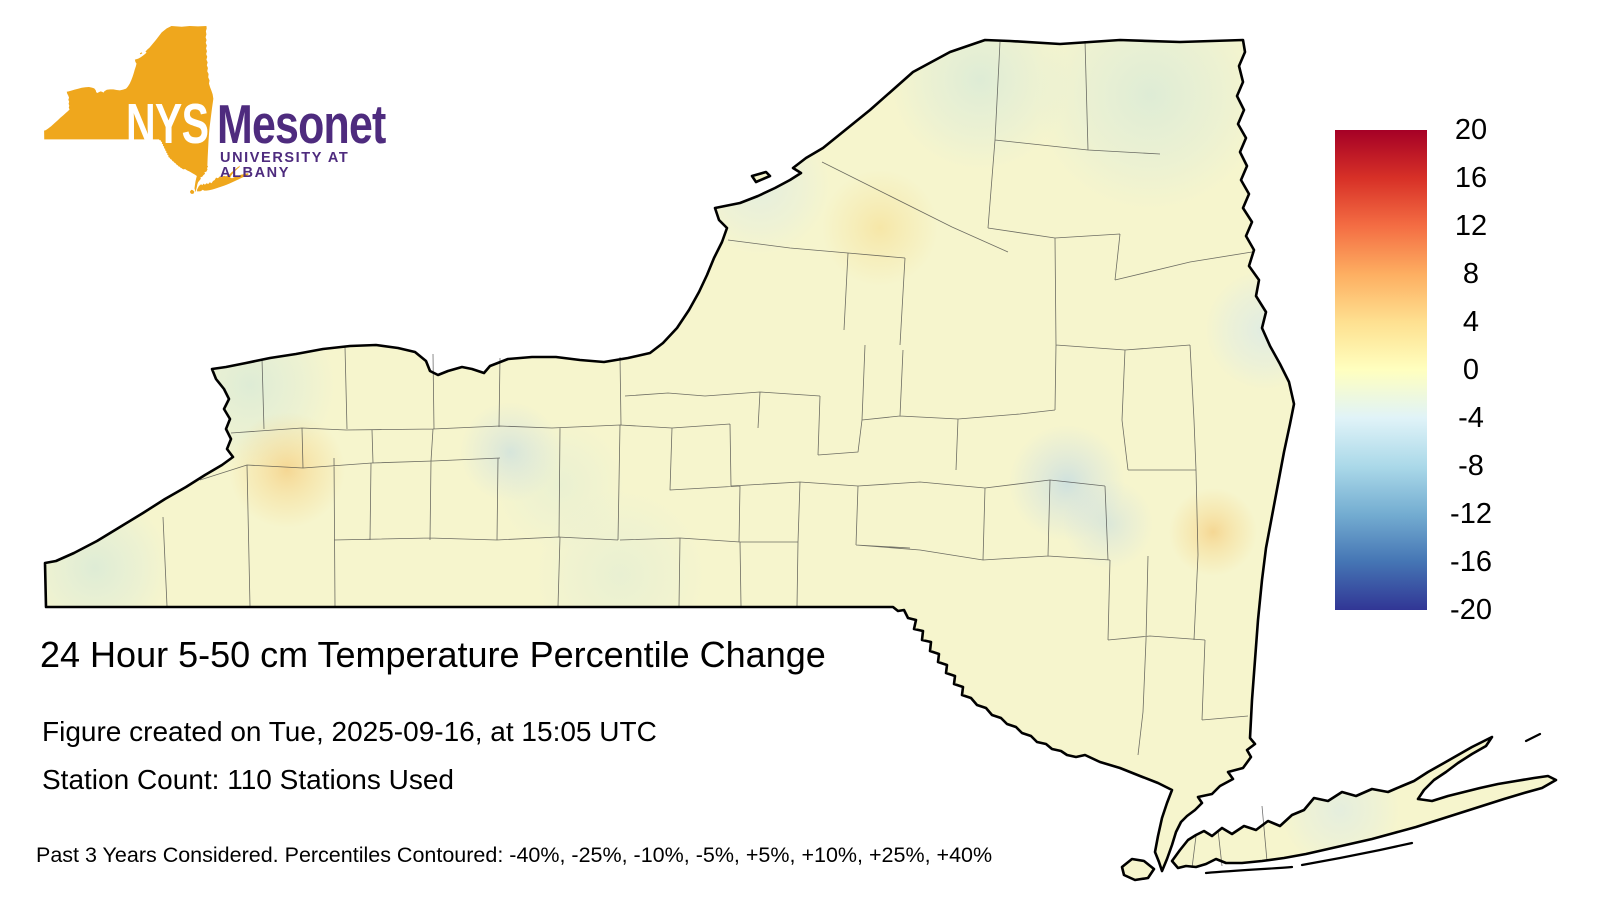 The height and width of the screenshot is (900, 1600). What do you see at coordinates (1471, 274) in the screenshot?
I see `colorbar-tick: 8` at bounding box center [1471, 274].